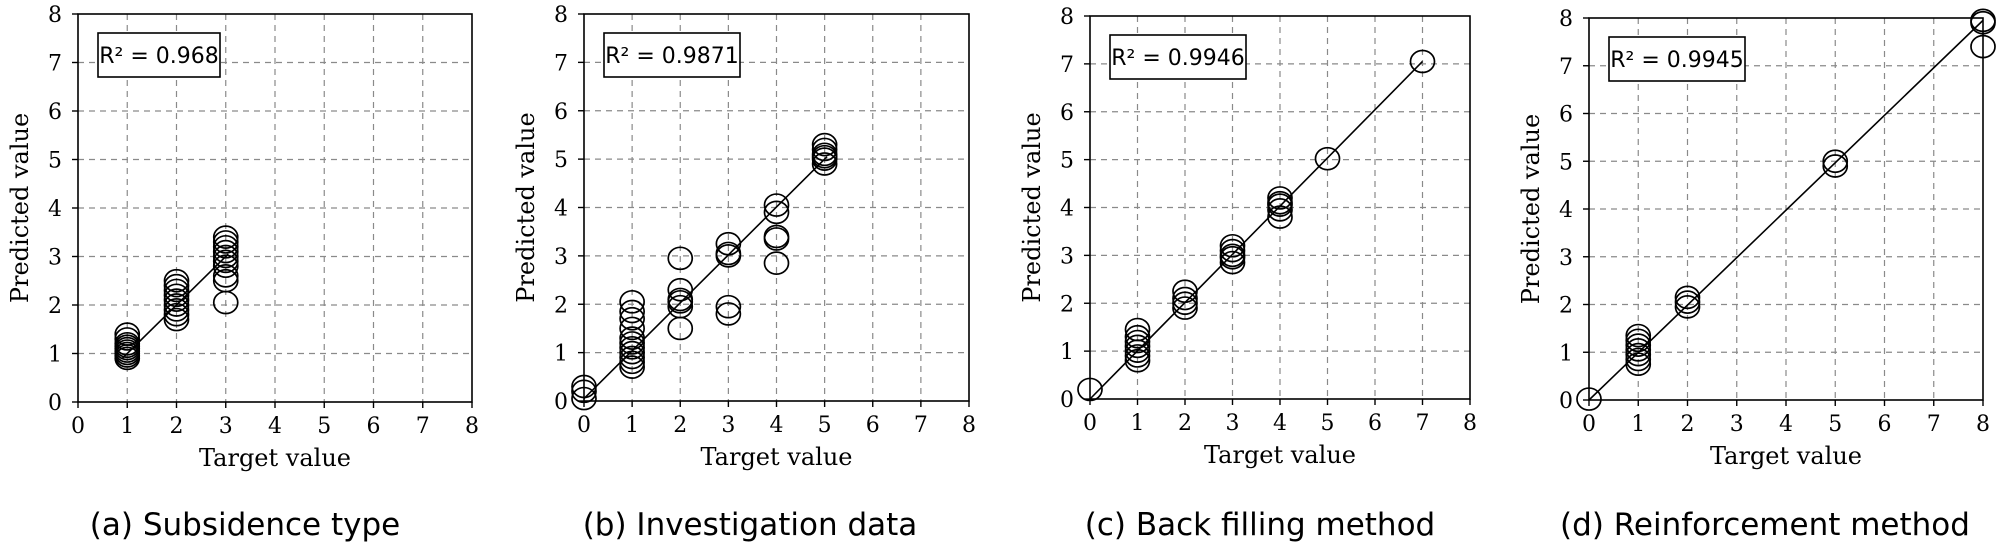 The height and width of the screenshot is (545, 2000). I want to click on panel-caption: (a) Subsidence type, so click(245, 525).